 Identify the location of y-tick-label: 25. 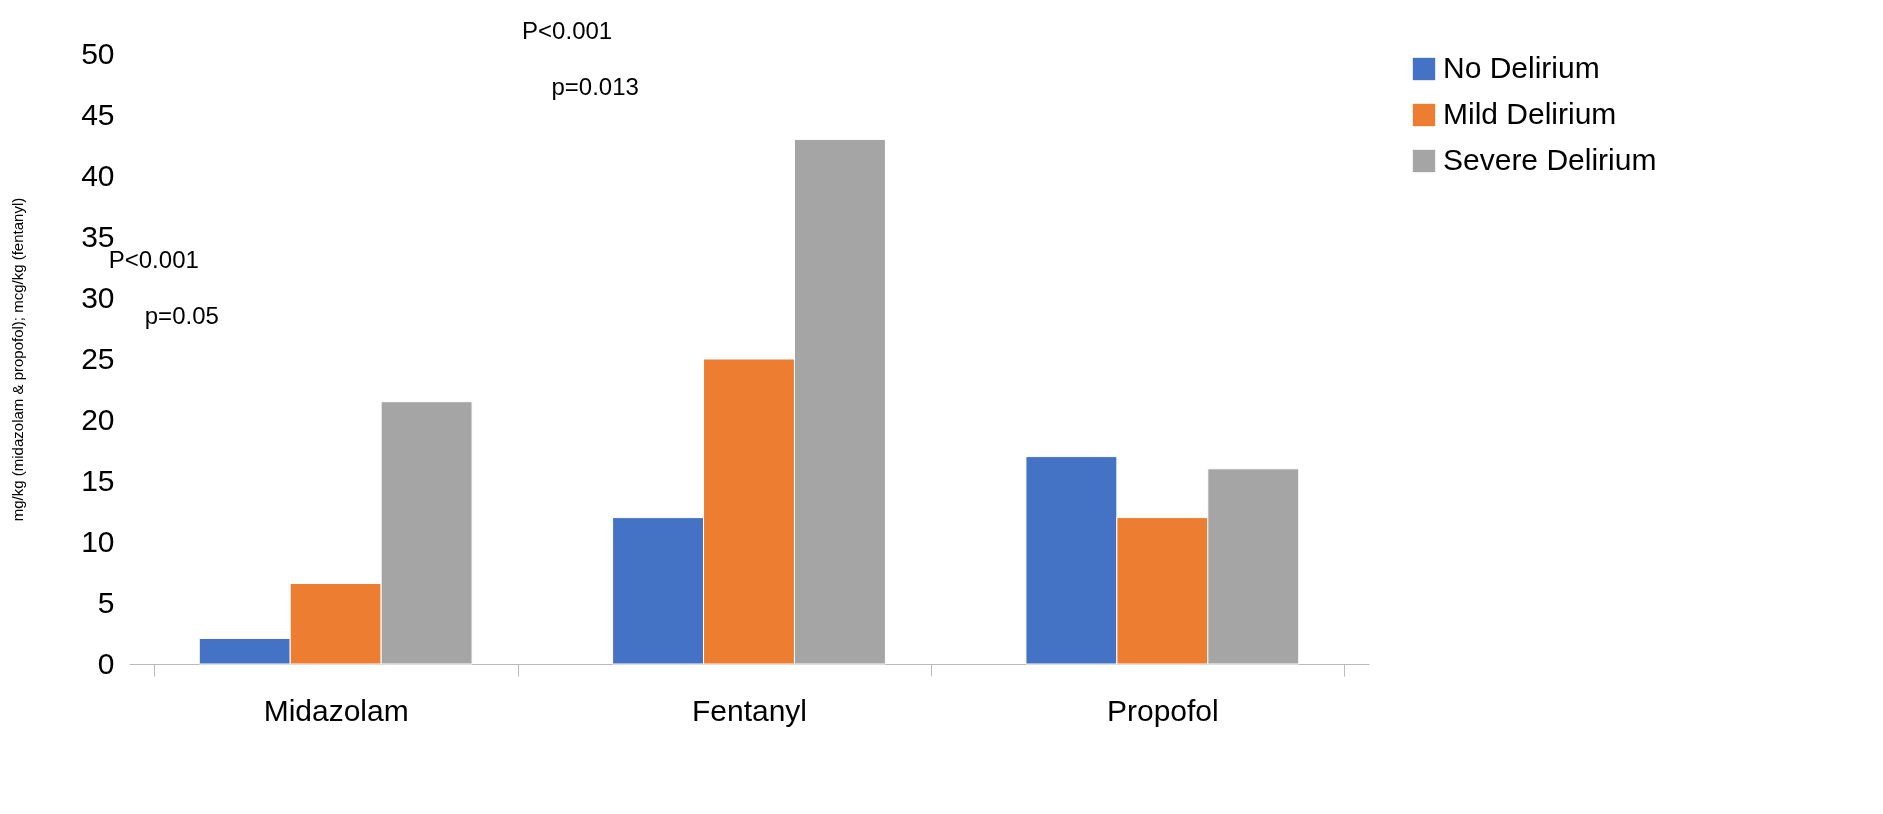
(98, 358).